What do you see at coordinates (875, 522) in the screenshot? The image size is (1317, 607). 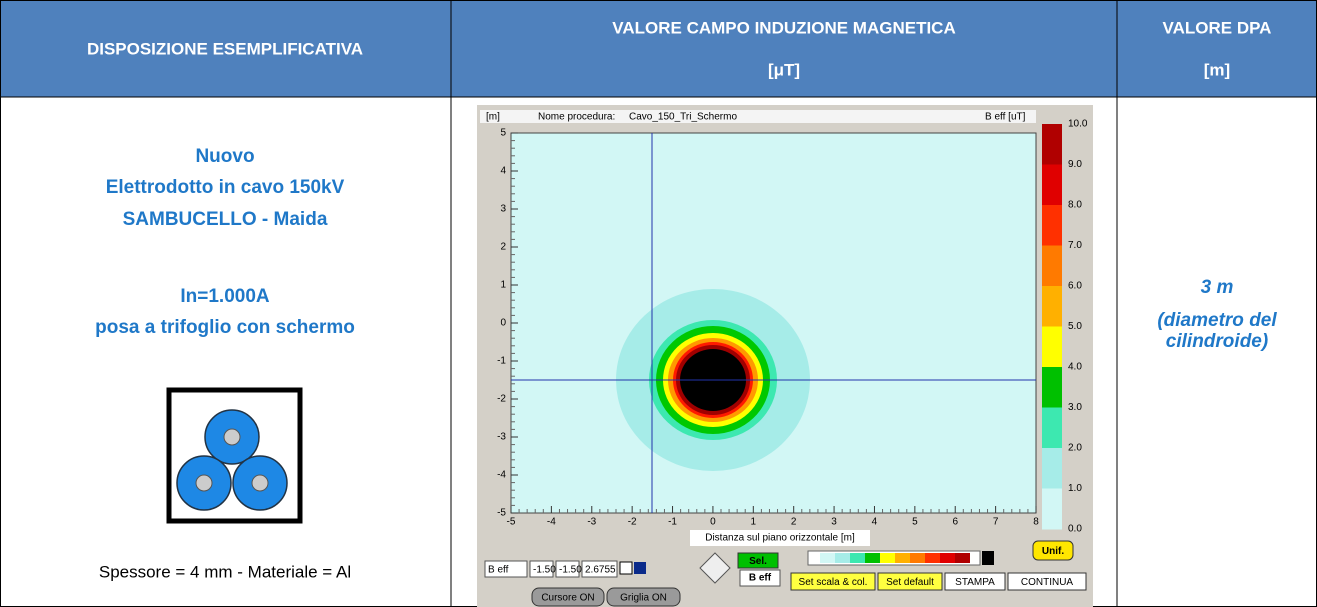 I see `x-tick-label: 4` at bounding box center [875, 522].